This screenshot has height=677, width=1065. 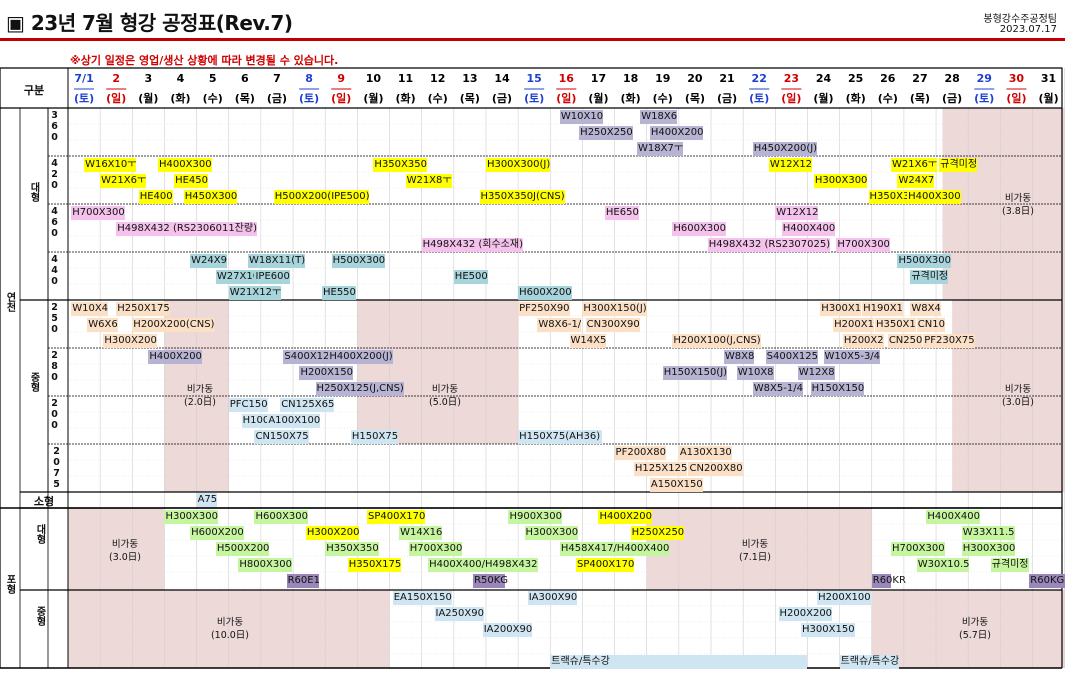 What do you see at coordinates (805, 614) in the screenshot?
I see `production-bar: H200X200` at bounding box center [805, 614].